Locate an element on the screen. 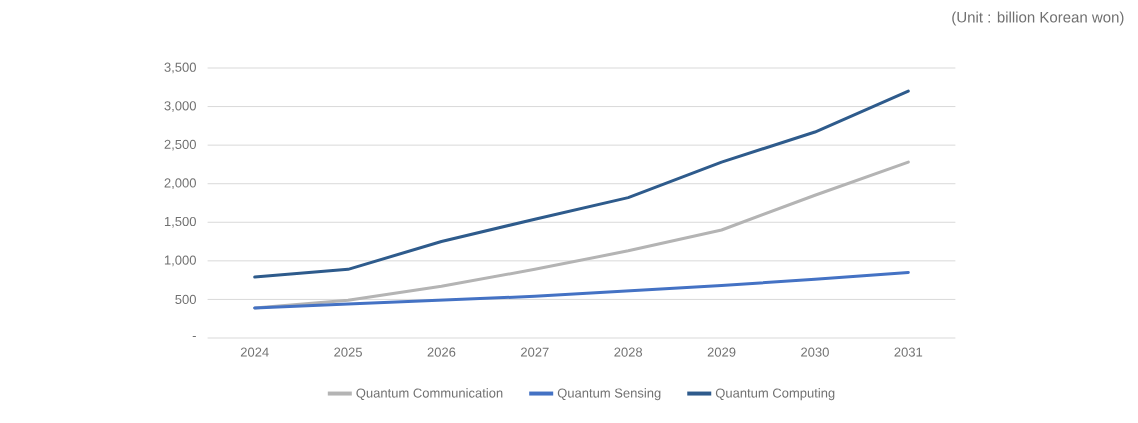 This screenshot has width=1138, height=423. x-tick-label: 2025 is located at coordinates (348, 352).